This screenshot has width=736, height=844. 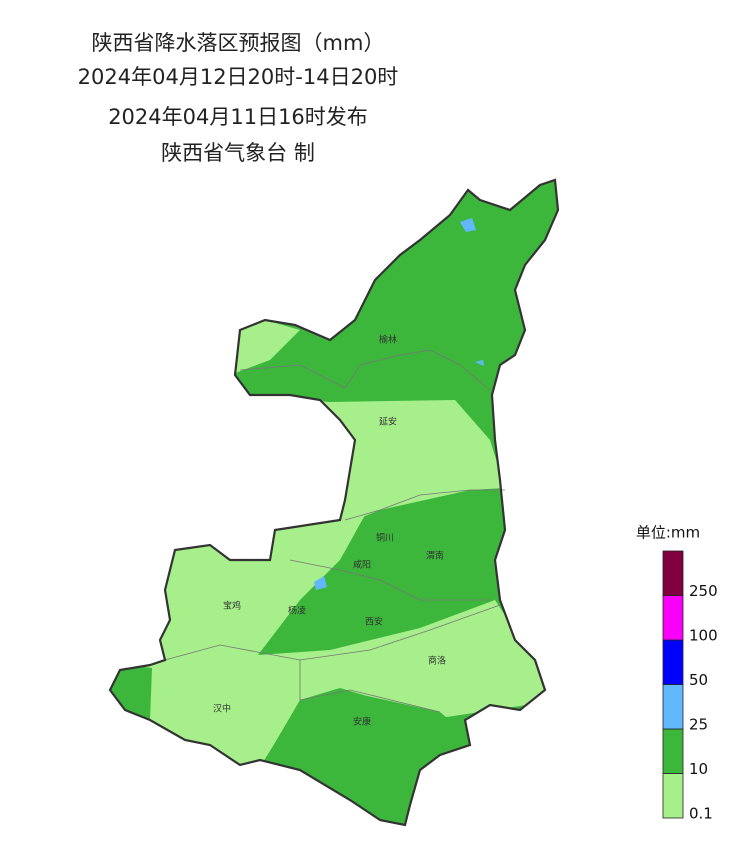 I want to click on maker: 陕西省气象台 制, so click(x=238, y=153).